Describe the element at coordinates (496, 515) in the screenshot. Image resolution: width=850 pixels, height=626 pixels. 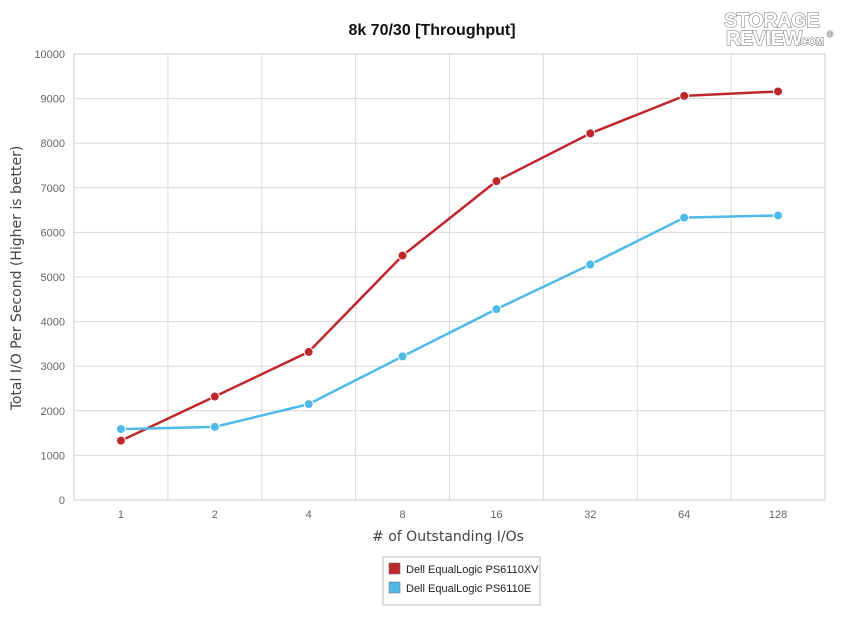
I see `x-tick-label: 16` at that location.